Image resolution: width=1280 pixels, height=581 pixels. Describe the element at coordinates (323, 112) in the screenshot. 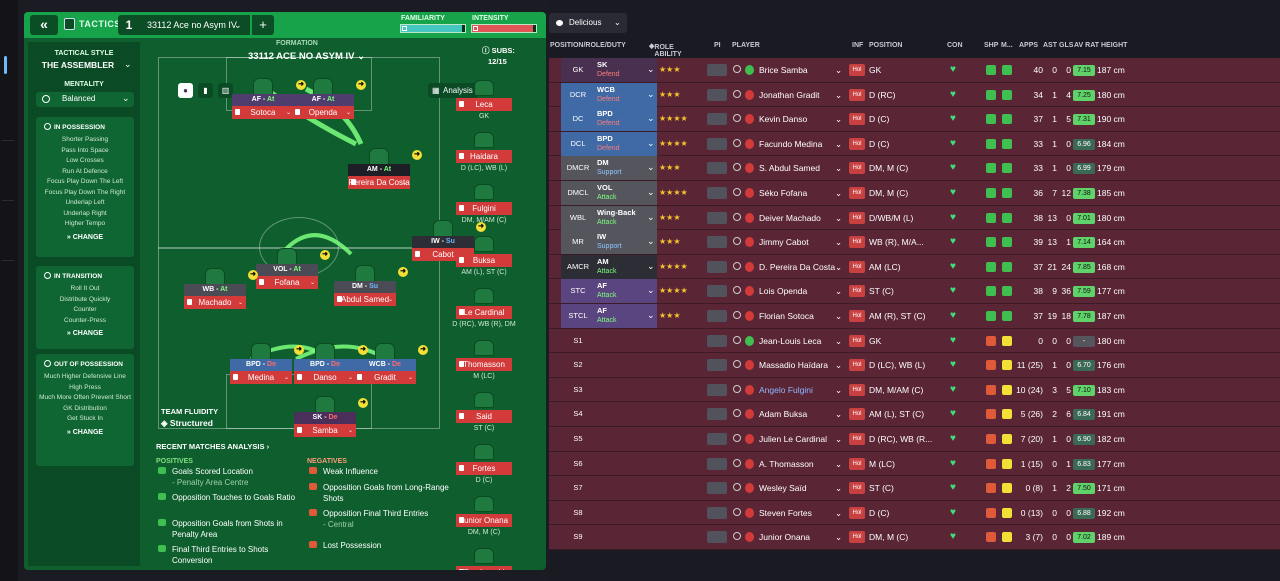

I see `player-name-tag: Openda ⌄` at that location.